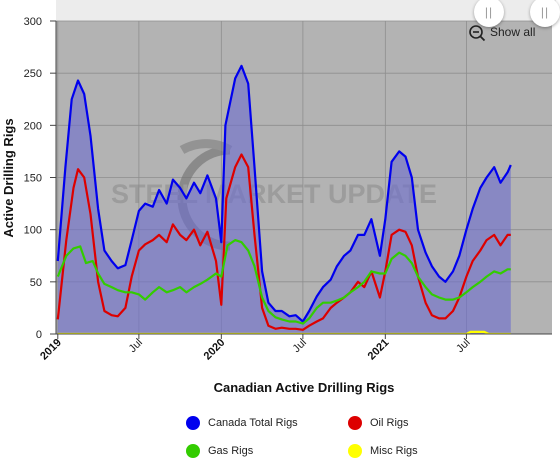 The image size is (560, 461). What do you see at coordinates (215, 350) in the screenshot?
I see `x-tick-label: 2020` at bounding box center [215, 350].